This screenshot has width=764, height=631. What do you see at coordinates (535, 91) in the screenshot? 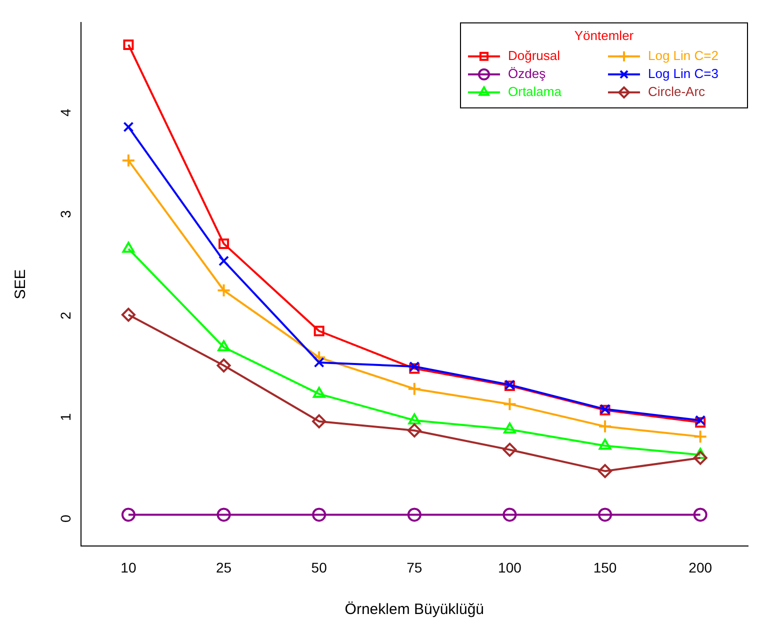
I see `legend-label: Ortalama` at bounding box center [535, 91].